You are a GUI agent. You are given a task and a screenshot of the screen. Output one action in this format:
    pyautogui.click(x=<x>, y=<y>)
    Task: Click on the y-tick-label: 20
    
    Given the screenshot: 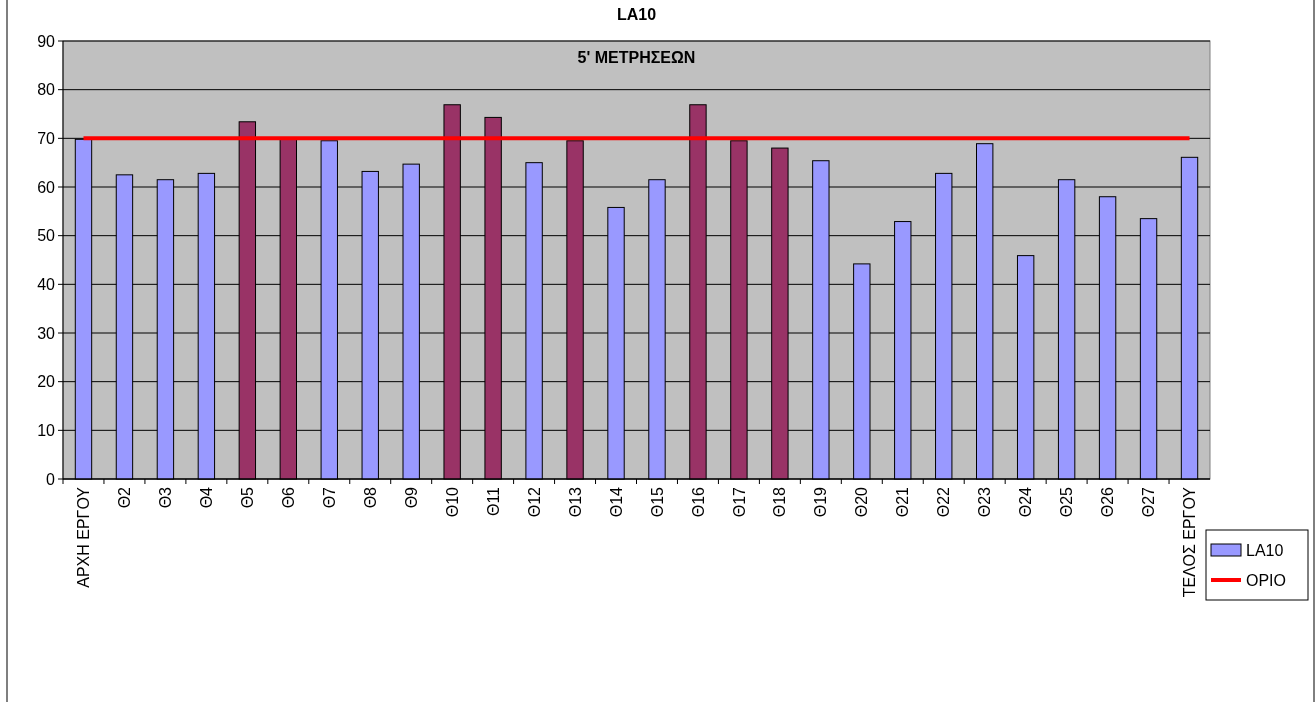 What is the action you would take?
    pyautogui.click(x=46, y=382)
    